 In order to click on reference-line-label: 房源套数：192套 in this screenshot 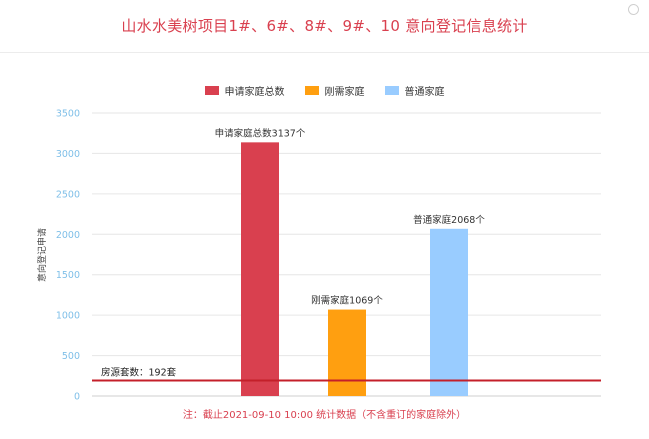, I will do `click(139, 372)`.